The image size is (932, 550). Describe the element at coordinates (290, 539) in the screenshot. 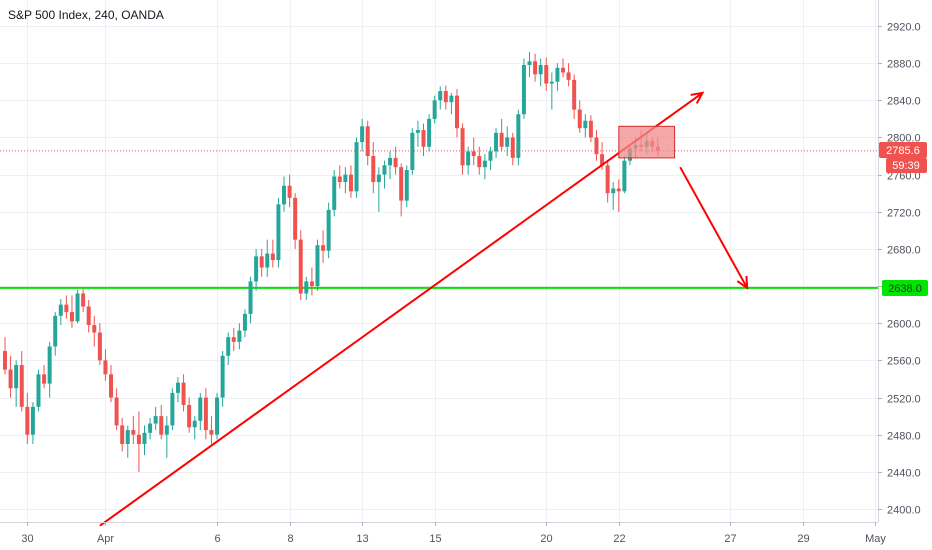

I see `x-tick-label: 8` at that location.